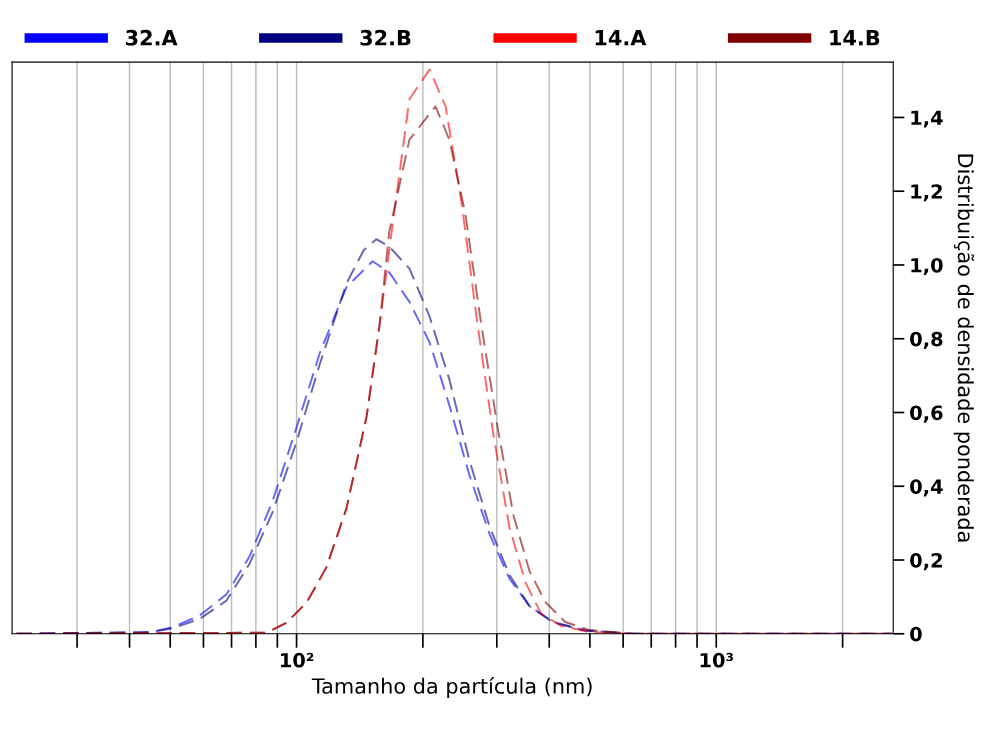  Describe the element at coordinates (451, 687) in the screenshot. I see `x-axis-title: Tamanho da partícula (nm)` at that location.